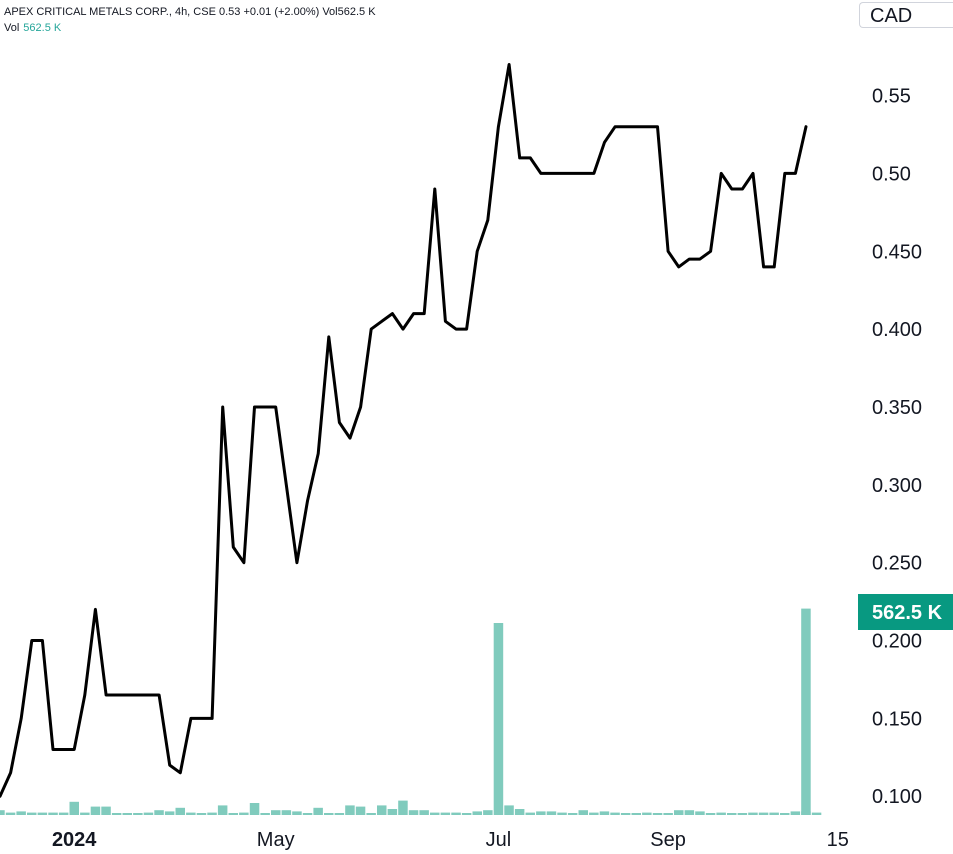  I want to click on last-volume-badge: 562.5 K, so click(905, 612).